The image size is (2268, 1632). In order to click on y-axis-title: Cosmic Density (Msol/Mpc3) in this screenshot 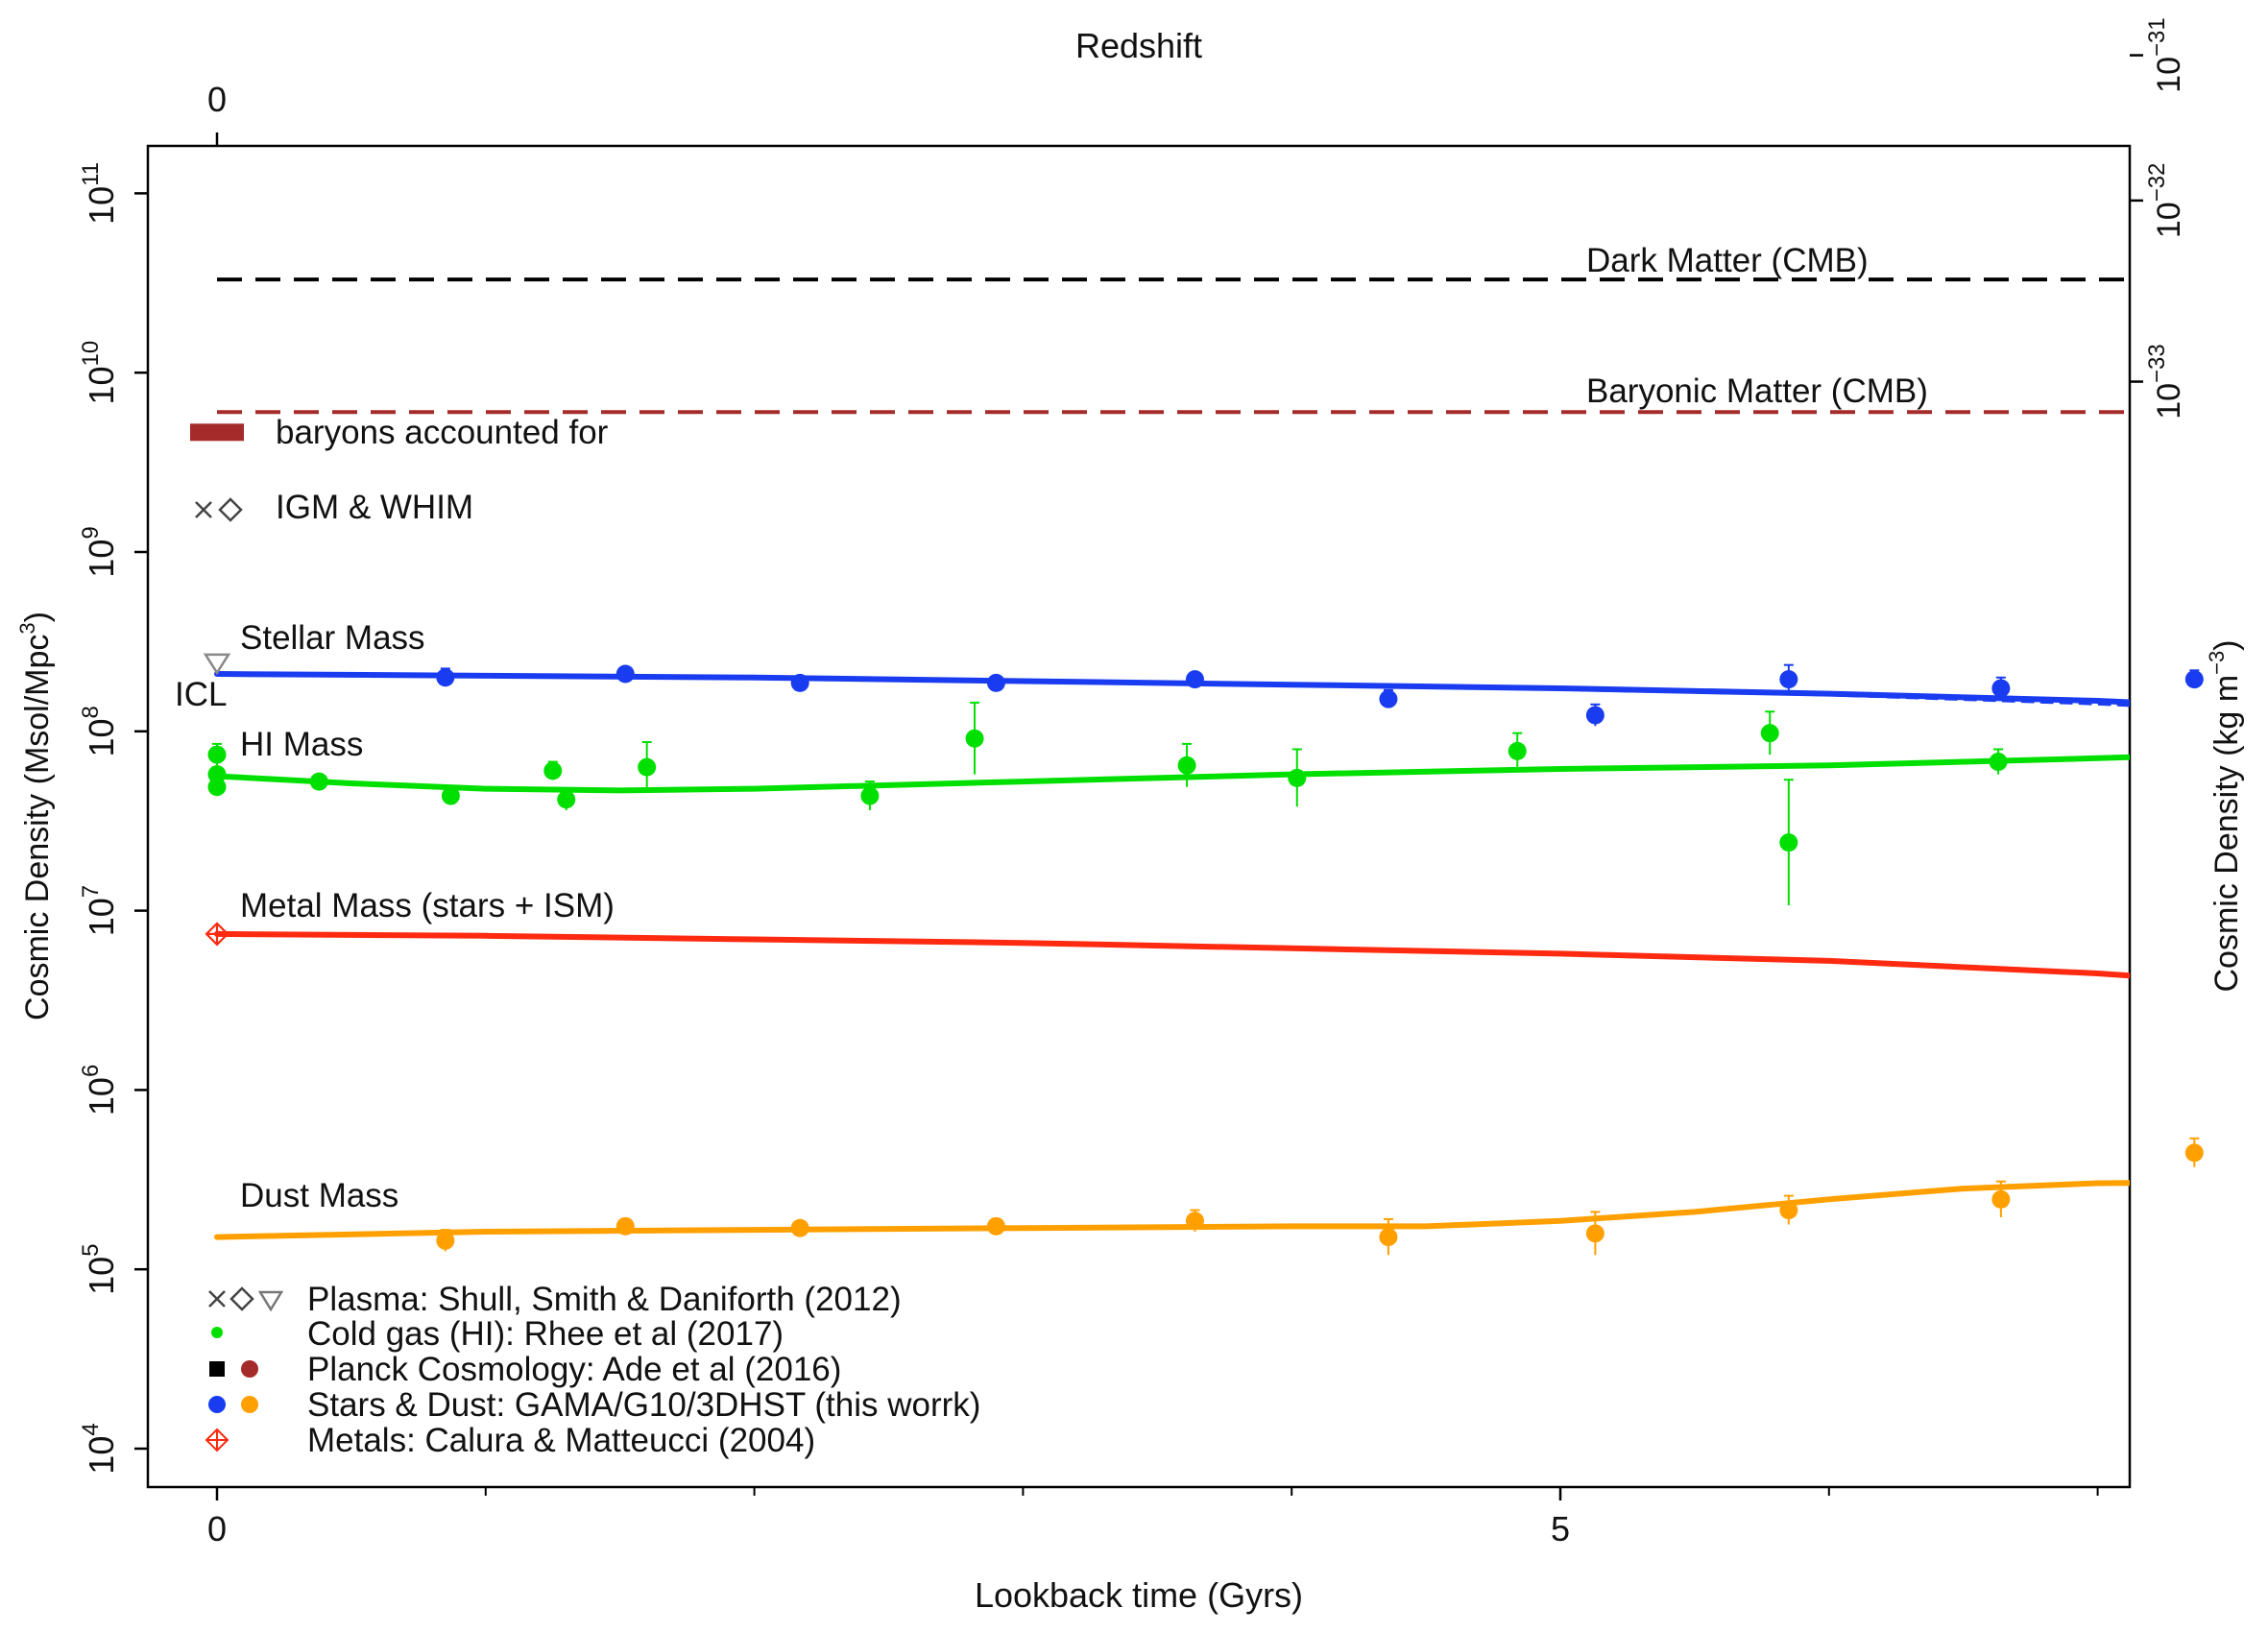, I will do `click(35, 816)`.